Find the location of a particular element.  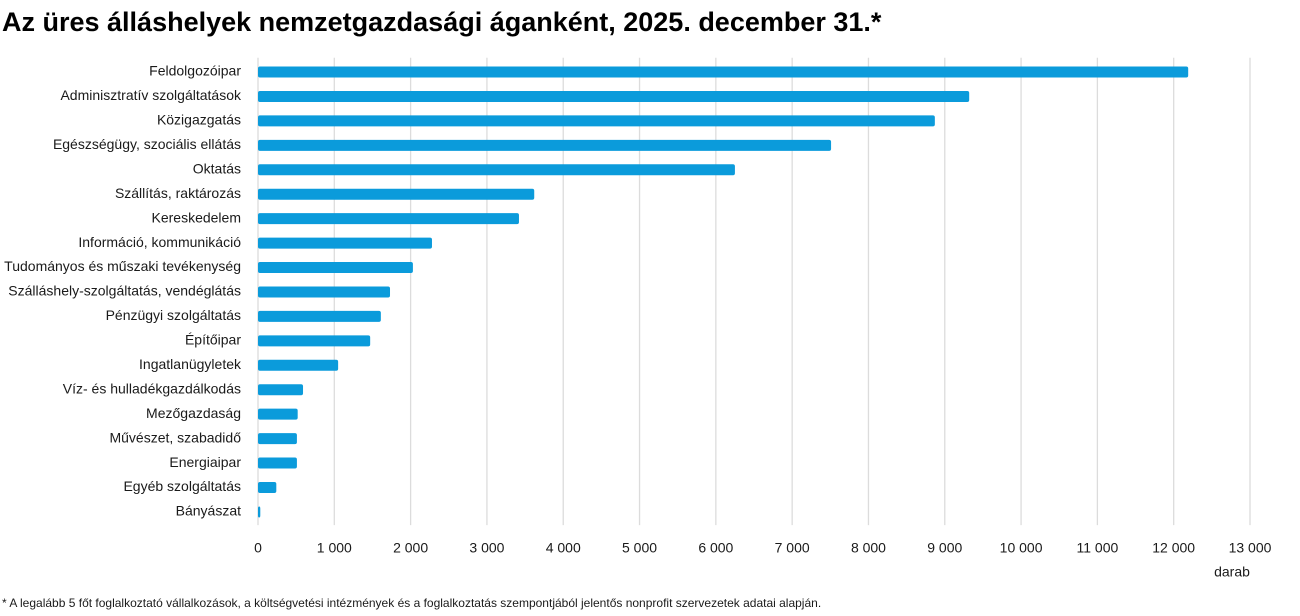

x-tick-label: 3 000 is located at coordinates (486, 548).